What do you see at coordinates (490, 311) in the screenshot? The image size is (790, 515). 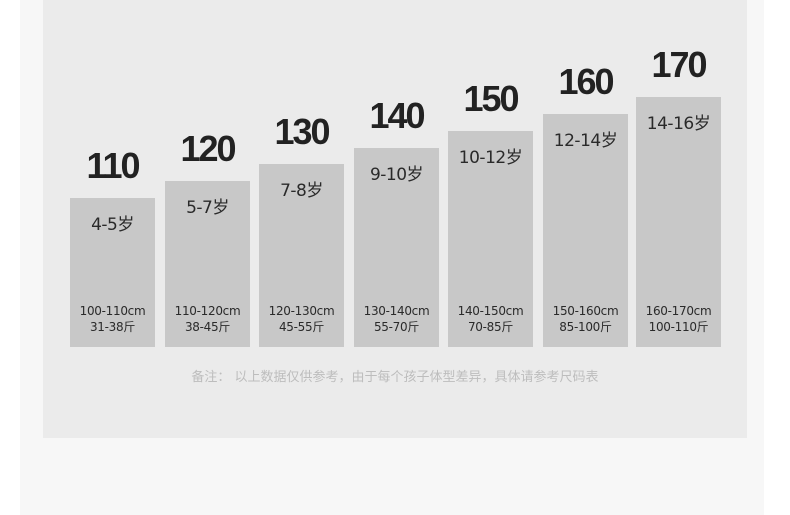 I see `height-range: 140-150cm` at bounding box center [490, 311].